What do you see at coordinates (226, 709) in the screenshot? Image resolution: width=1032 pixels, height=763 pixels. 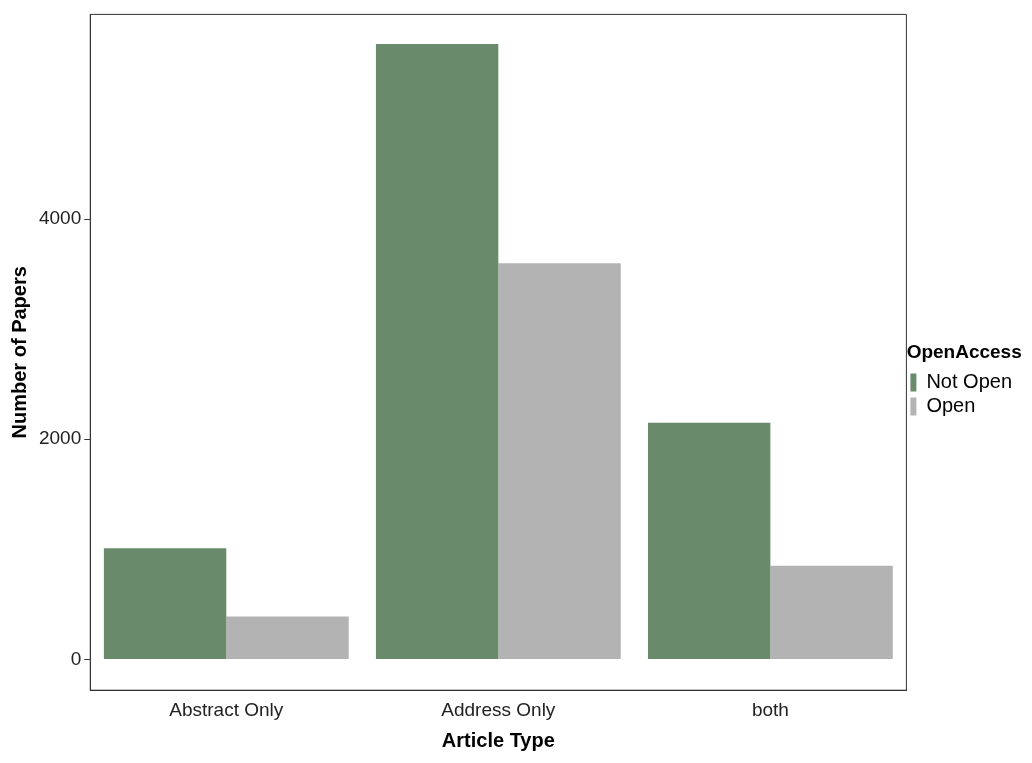 I see `x-tick-label: Abstract Only` at bounding box center [226, 709].